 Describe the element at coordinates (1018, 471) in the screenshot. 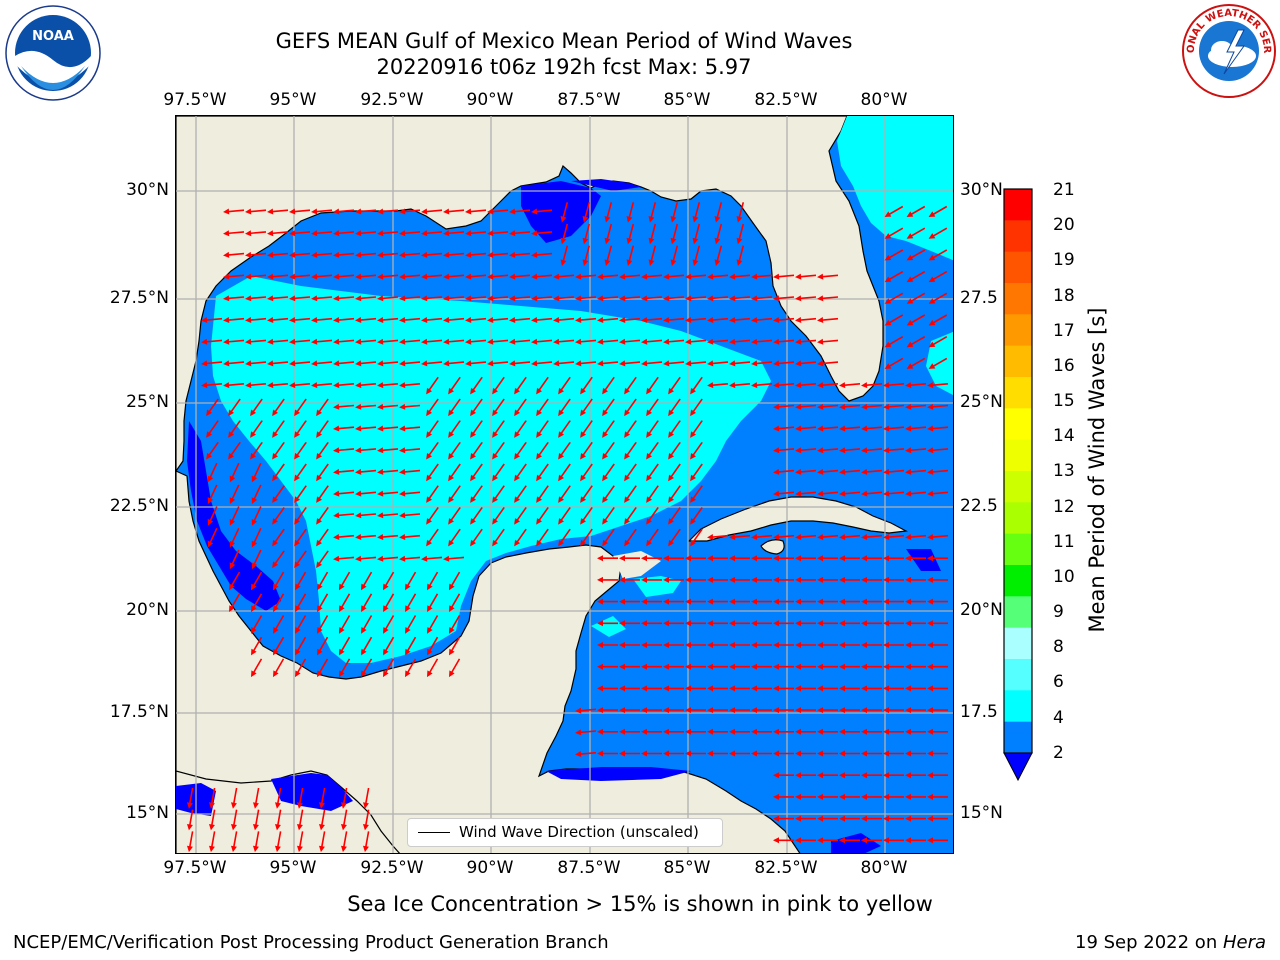

I see `colorbar-outline` at that location.